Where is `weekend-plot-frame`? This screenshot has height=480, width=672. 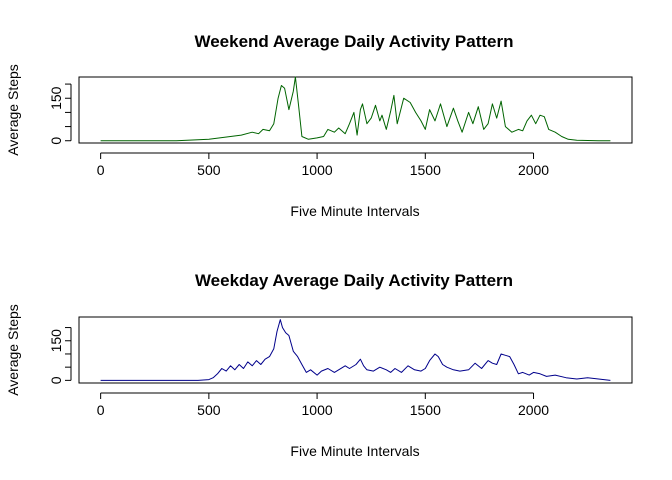
weekend-plot-frame is located at coordinates (355, 110).